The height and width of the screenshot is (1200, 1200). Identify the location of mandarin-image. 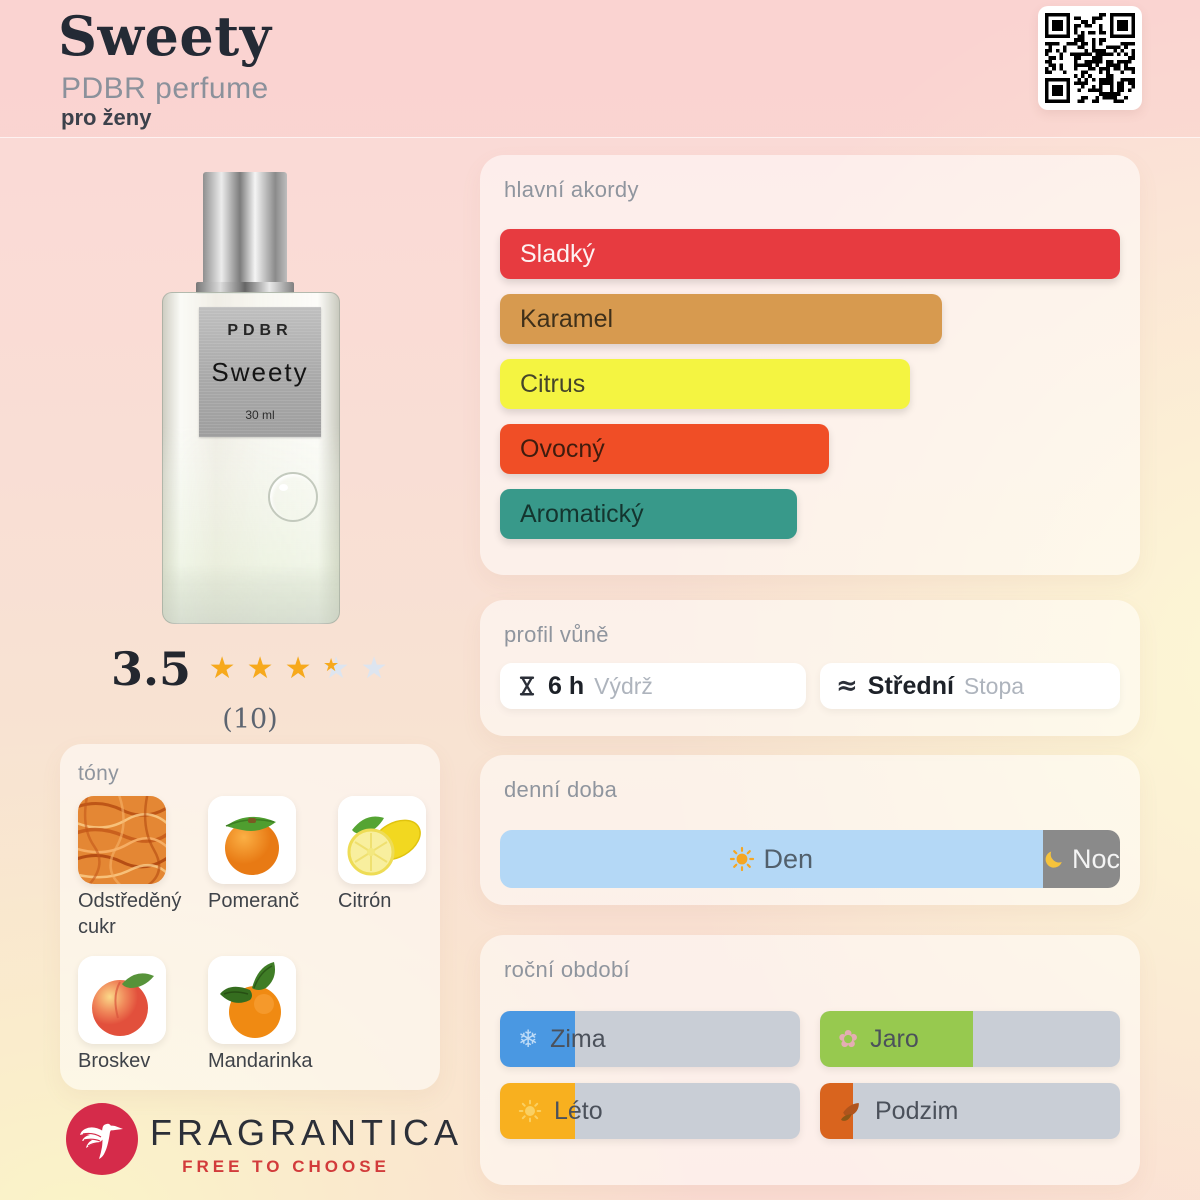
(252, 1000).